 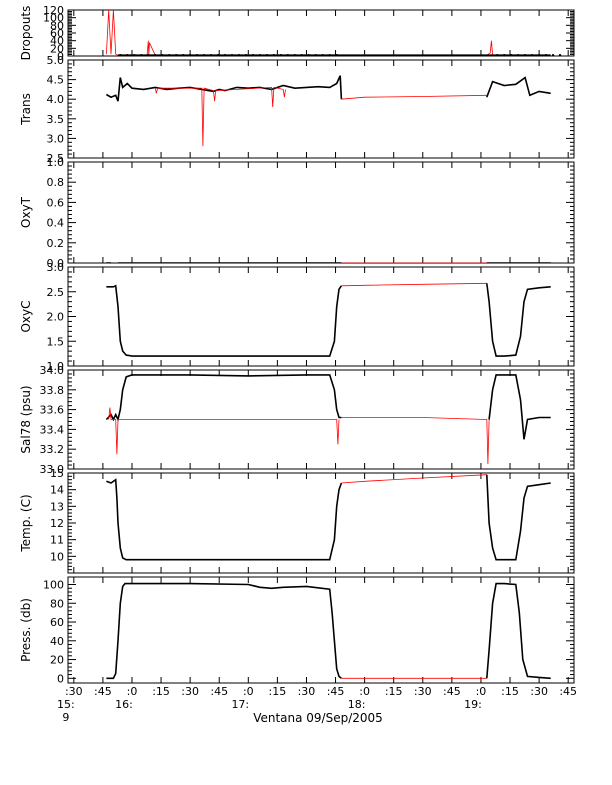 I want to click on panel-5: 10 11 12 13 14 15 Temp. (C), so click(x=297, y=520).